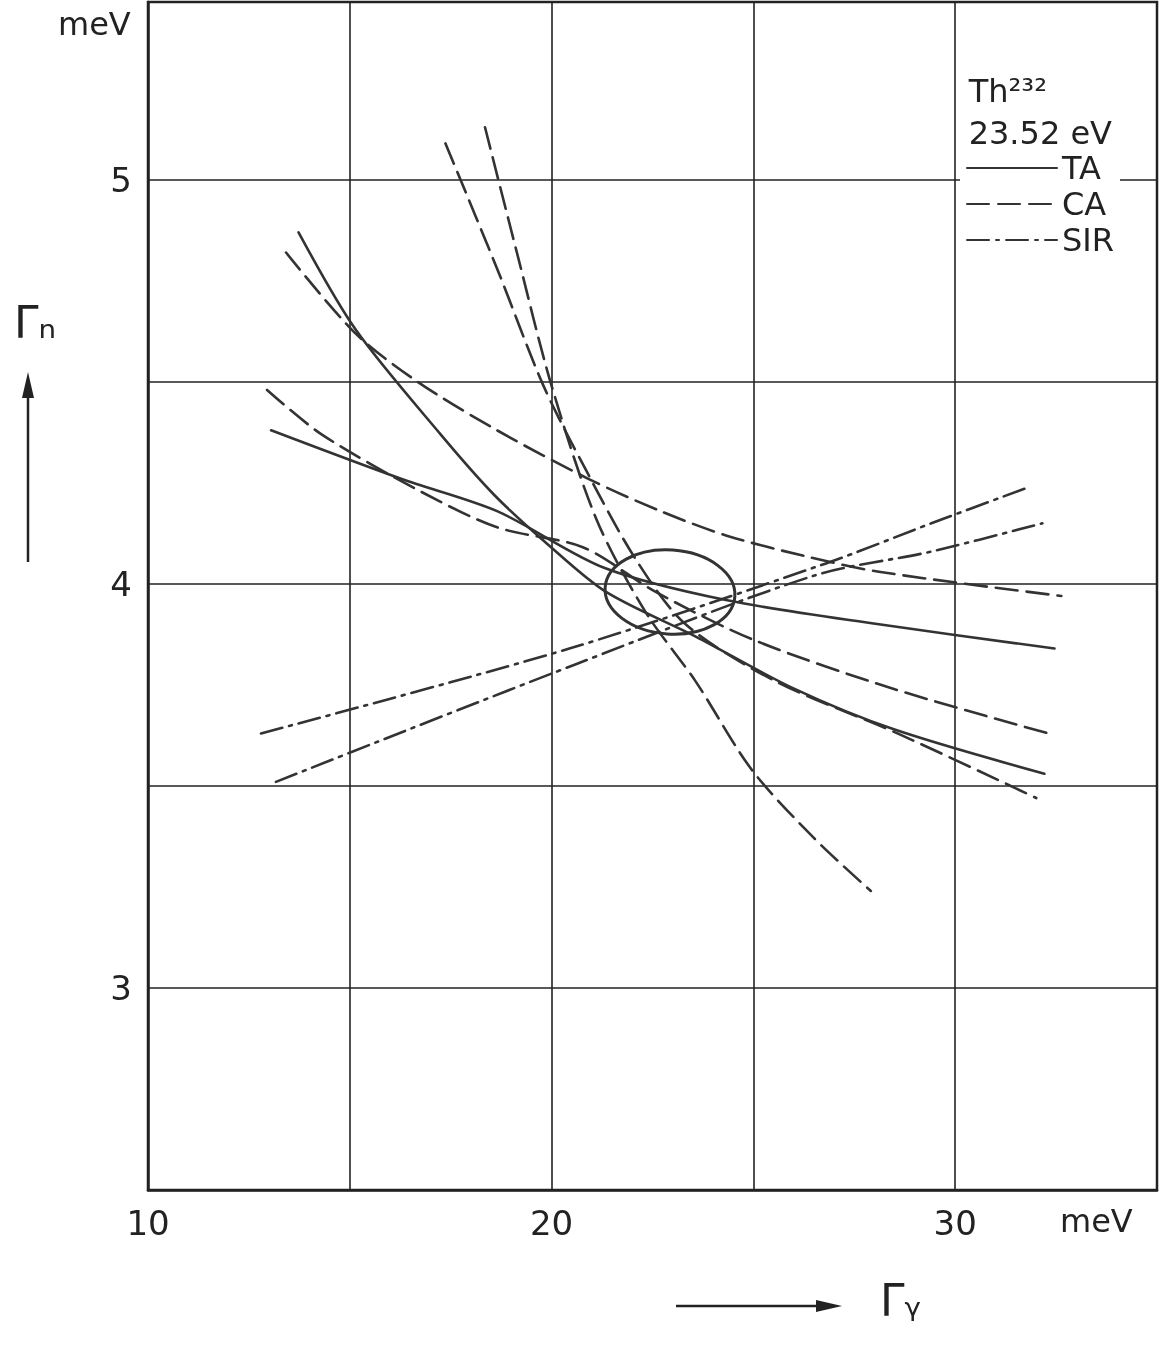 Image resolution: width=1160 pixels, height=1346 pixels. I want to click on legend-label: CA, so click(1084, 204).